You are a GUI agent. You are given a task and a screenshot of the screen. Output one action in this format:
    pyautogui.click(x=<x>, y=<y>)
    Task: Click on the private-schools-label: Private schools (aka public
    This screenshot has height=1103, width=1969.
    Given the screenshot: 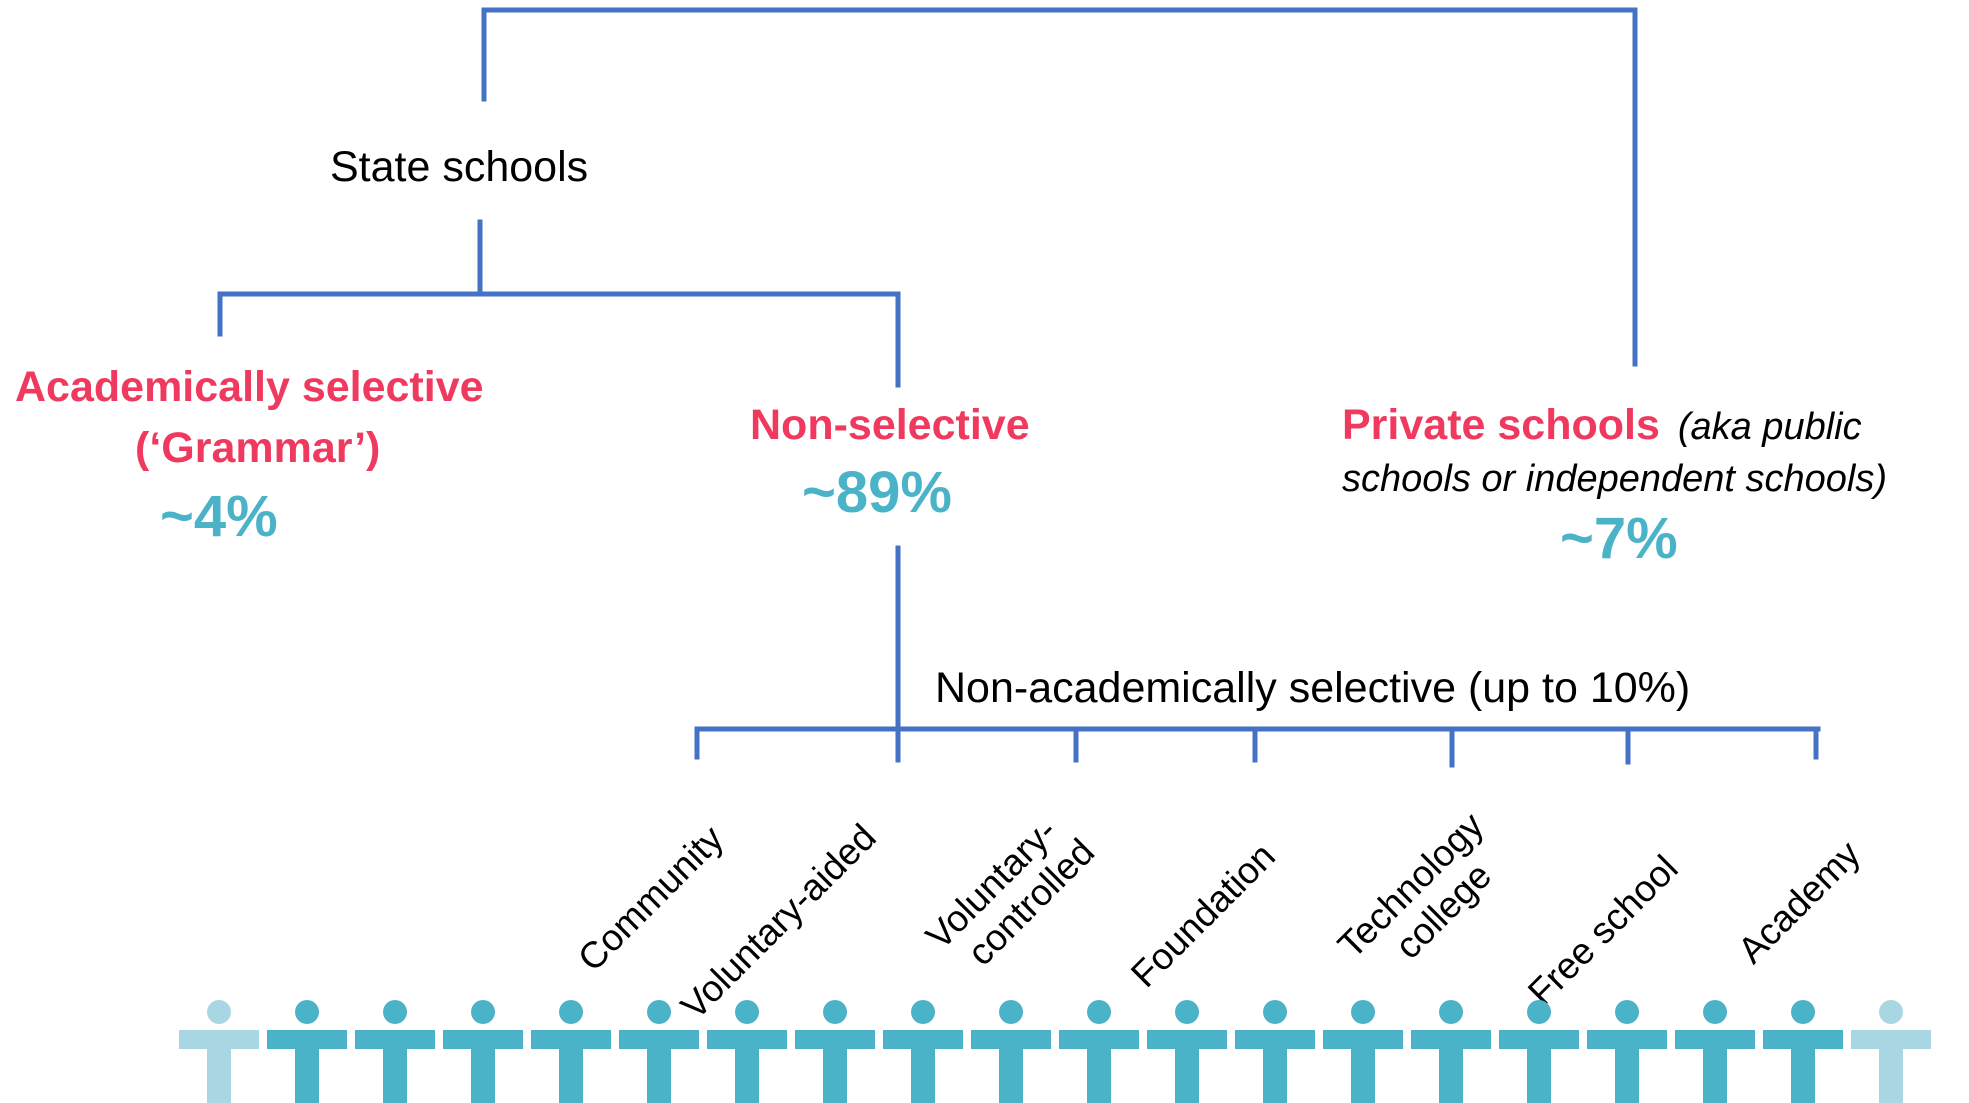 What is the action you would take?
    pyautogui.click(x=1602, y=425)
    